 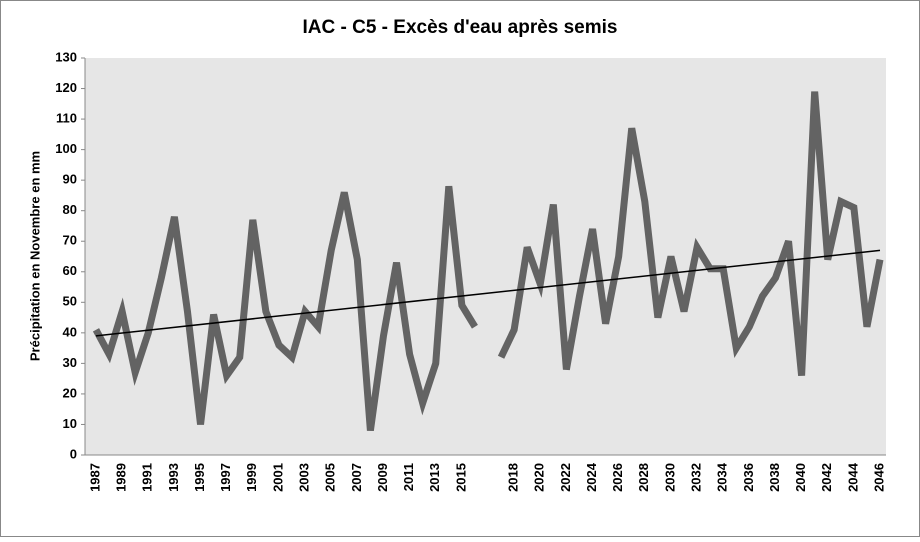 I want to click on y-tick-label: 100, so click(x=66, y=148).